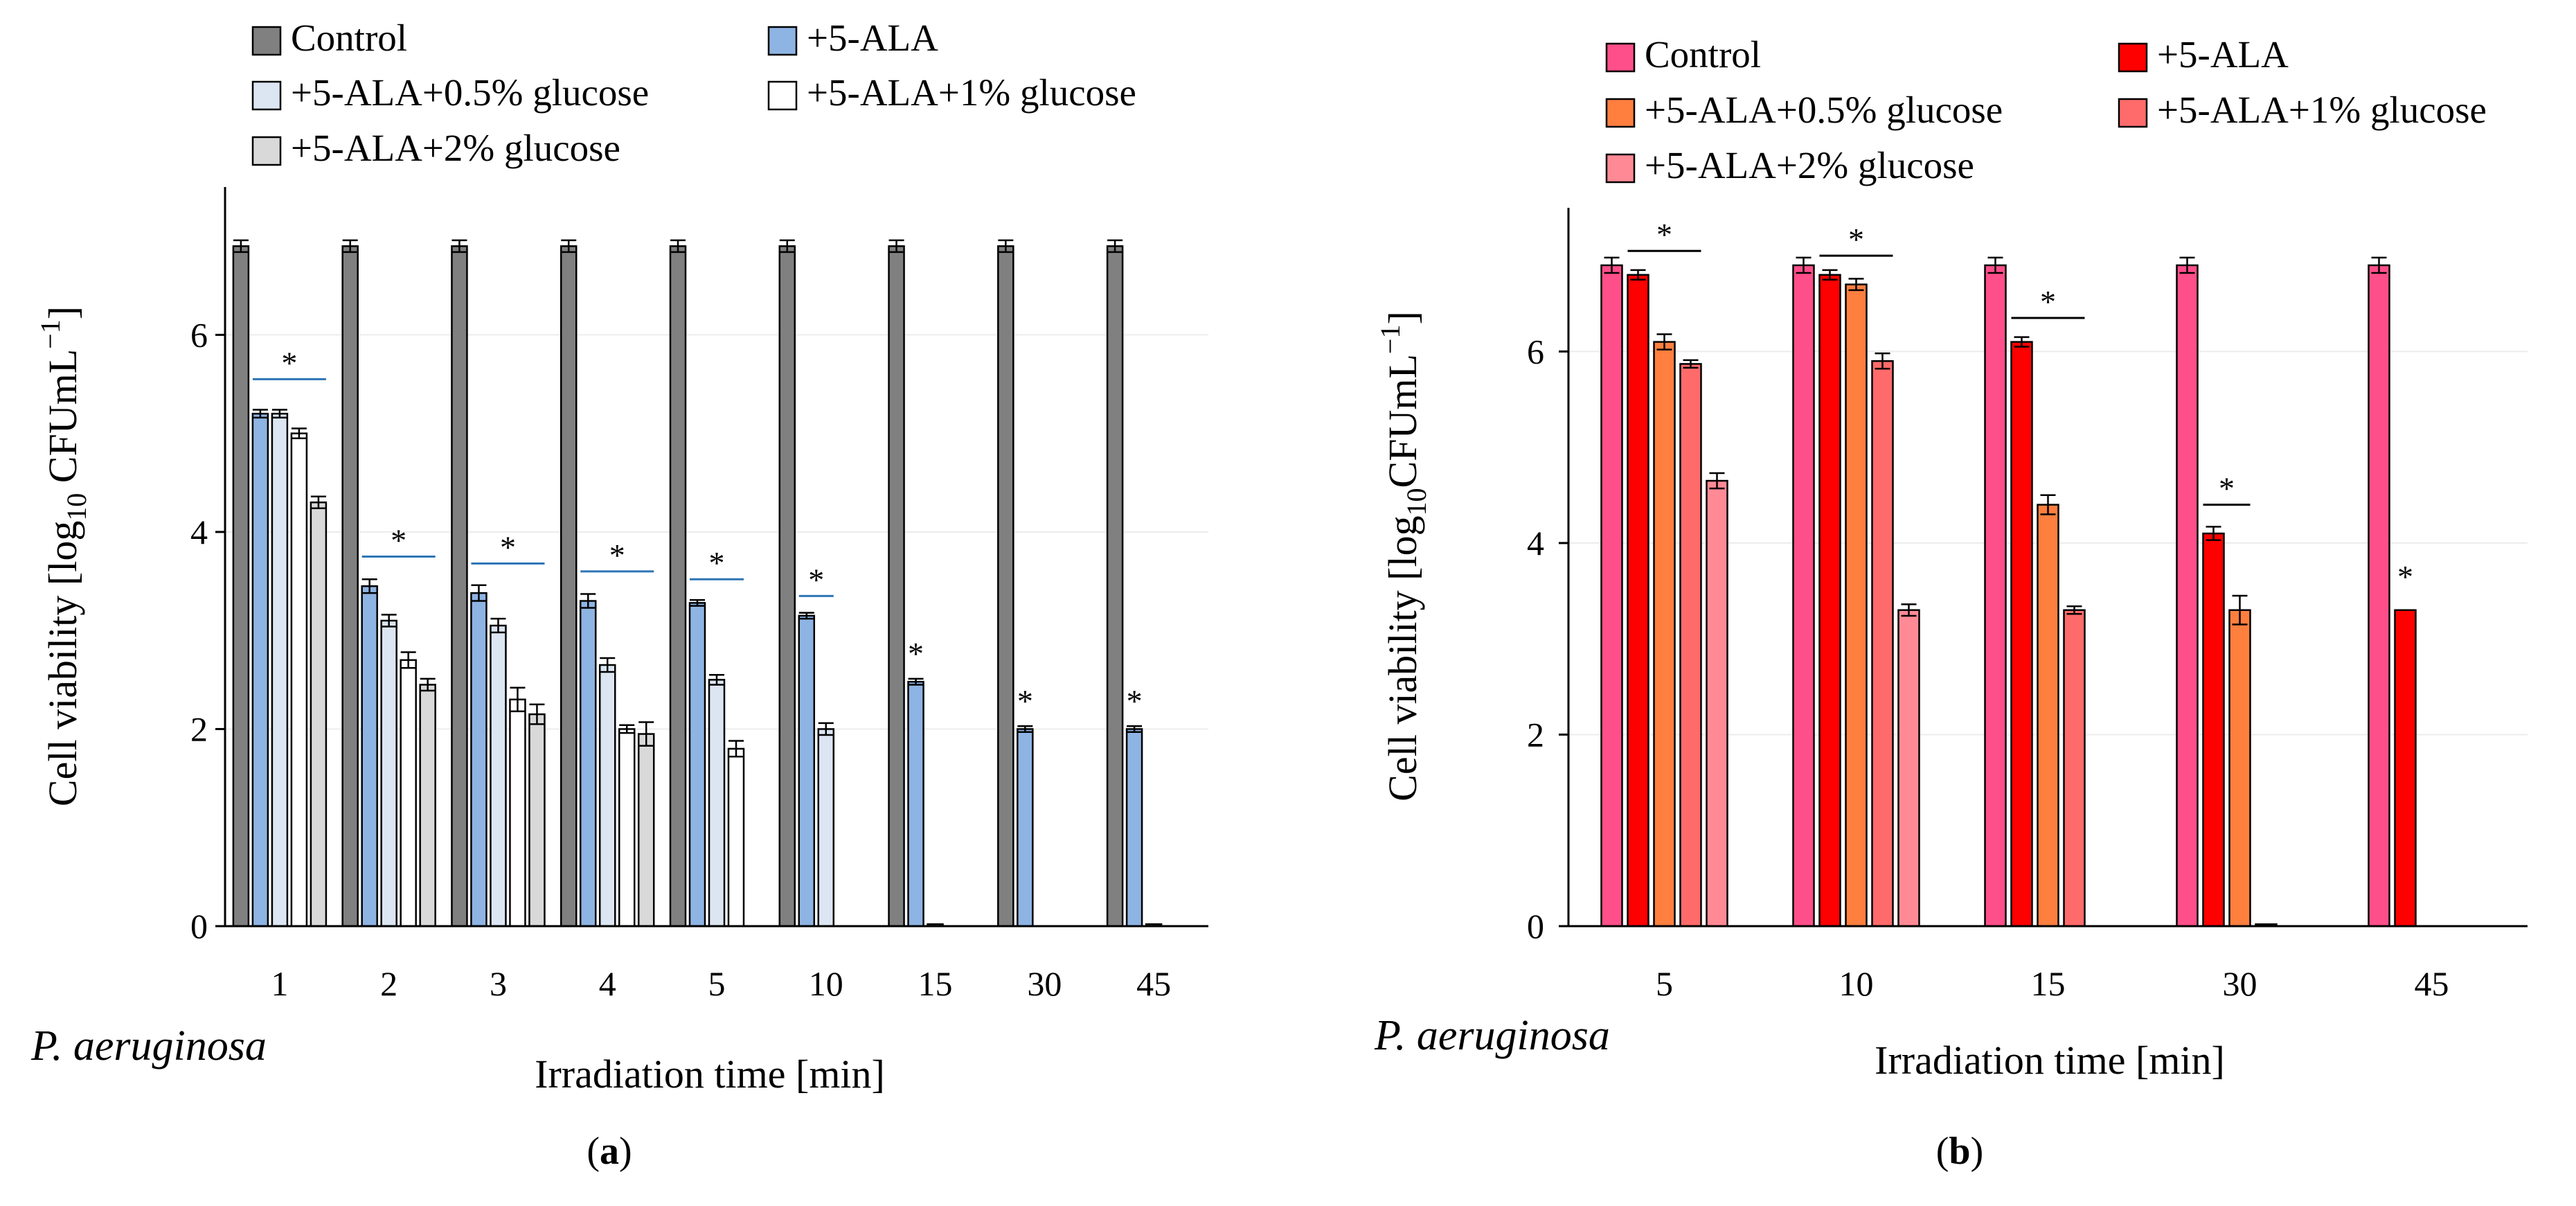 The height and width of the screenshot is (1206, 2576). Describe the element at coordinates (710, 1074) in the screenshot. I see `x-axis-title: Irradiation time [min]` at that location.